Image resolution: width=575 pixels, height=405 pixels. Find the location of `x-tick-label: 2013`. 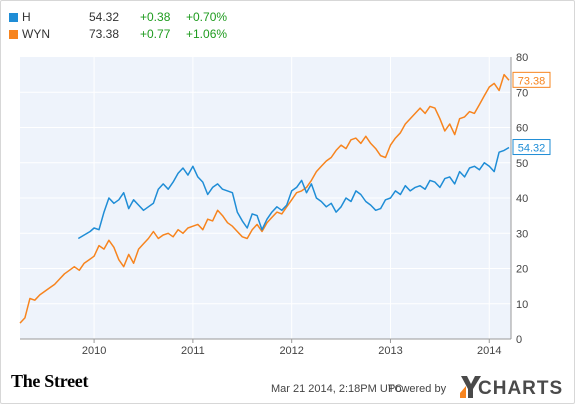

x-tick-label: 2013 is located at coordinates (390, 351).